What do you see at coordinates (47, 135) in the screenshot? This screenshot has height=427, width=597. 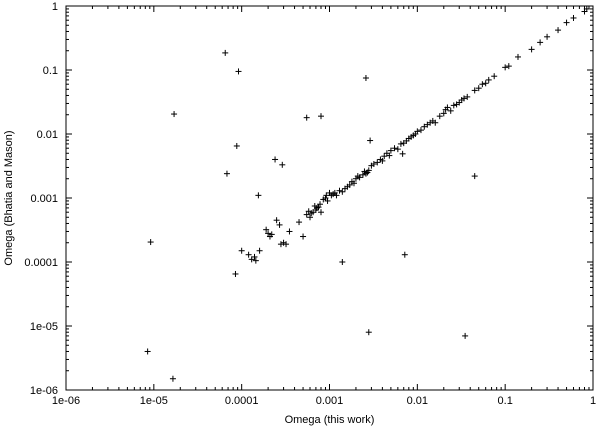 I see `y-tick-label: 0.01` at bounding box center [47, 135].